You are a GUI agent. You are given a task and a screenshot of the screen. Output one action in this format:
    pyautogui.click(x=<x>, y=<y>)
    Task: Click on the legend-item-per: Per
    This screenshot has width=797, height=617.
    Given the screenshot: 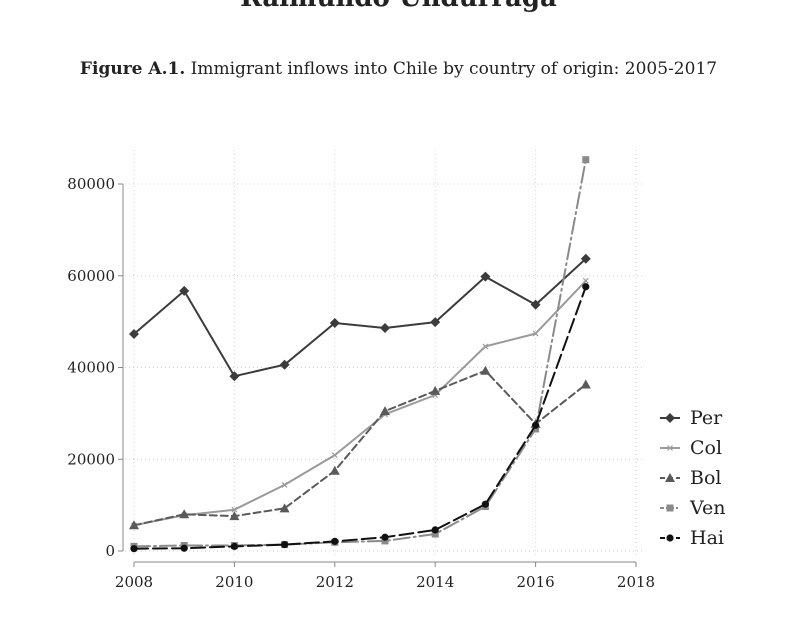 What is the action you would take?
    pyautogui.click(x=691, y=418)
    